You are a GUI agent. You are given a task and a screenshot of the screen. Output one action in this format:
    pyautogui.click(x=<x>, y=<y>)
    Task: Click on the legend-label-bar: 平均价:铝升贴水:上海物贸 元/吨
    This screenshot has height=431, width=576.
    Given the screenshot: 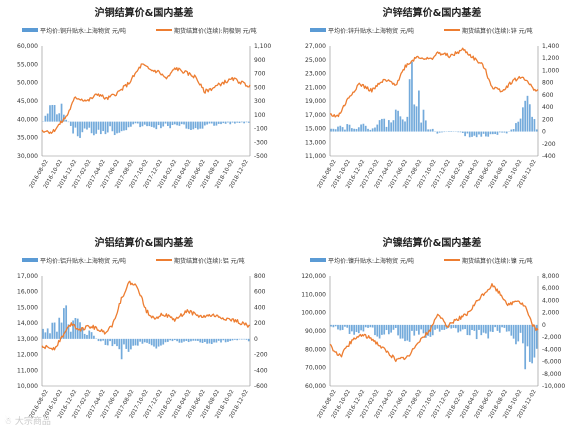 What is the action you would take?
    pyautogui.click(x=83, y=261)
    